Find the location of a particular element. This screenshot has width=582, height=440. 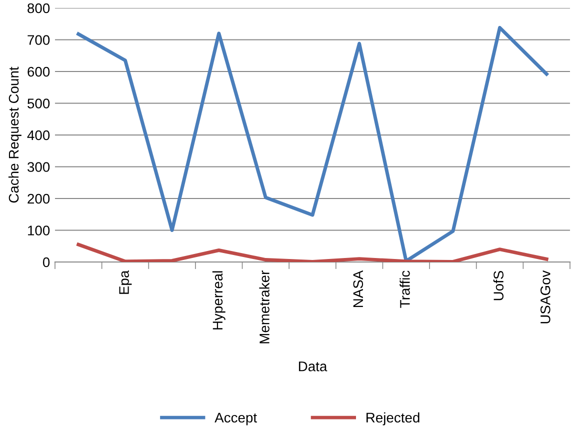

y-tick-label: 200 is located at coordinates (39, 199).